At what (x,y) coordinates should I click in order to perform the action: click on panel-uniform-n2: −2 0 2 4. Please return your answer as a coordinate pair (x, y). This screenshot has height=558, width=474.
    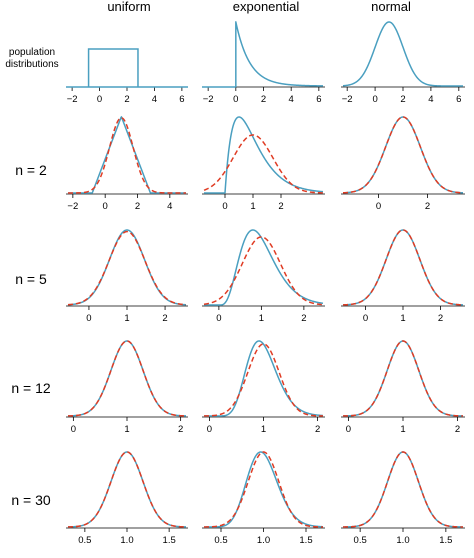
    Looking at the image, I should click on (127, 163).